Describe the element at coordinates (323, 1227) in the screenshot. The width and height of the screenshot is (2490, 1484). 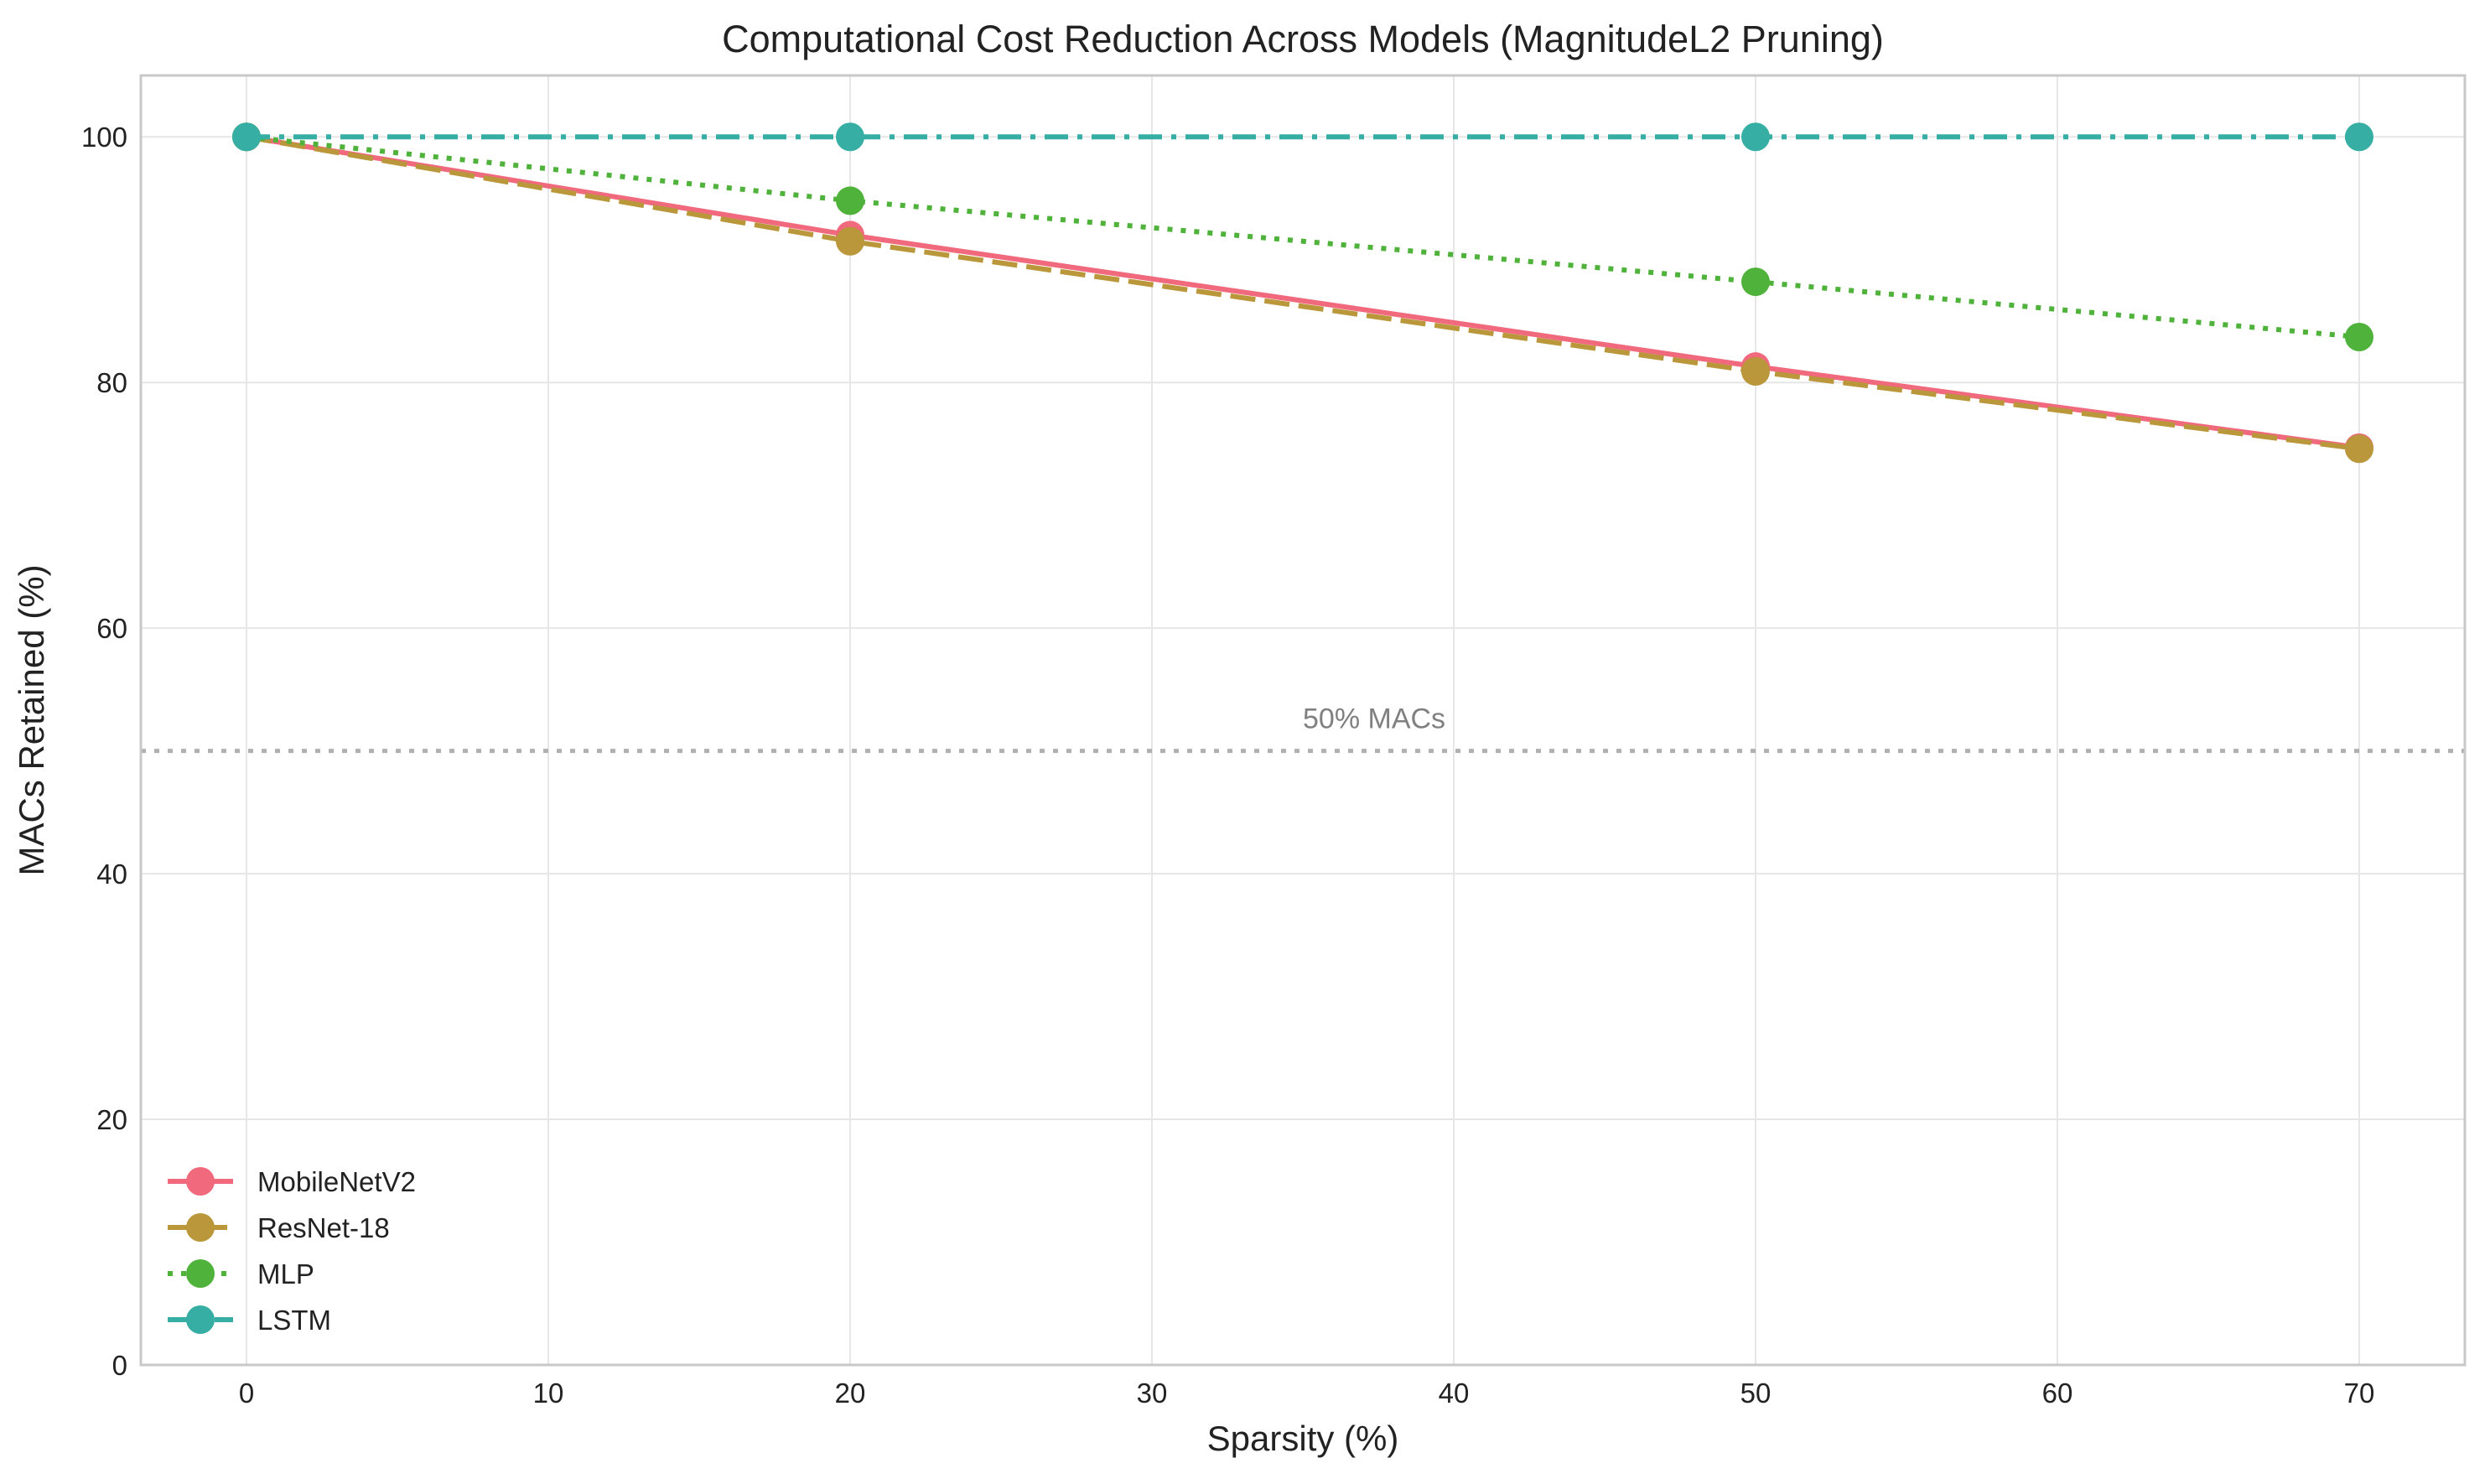
I see `legend-label: ResNet-18` at that location.